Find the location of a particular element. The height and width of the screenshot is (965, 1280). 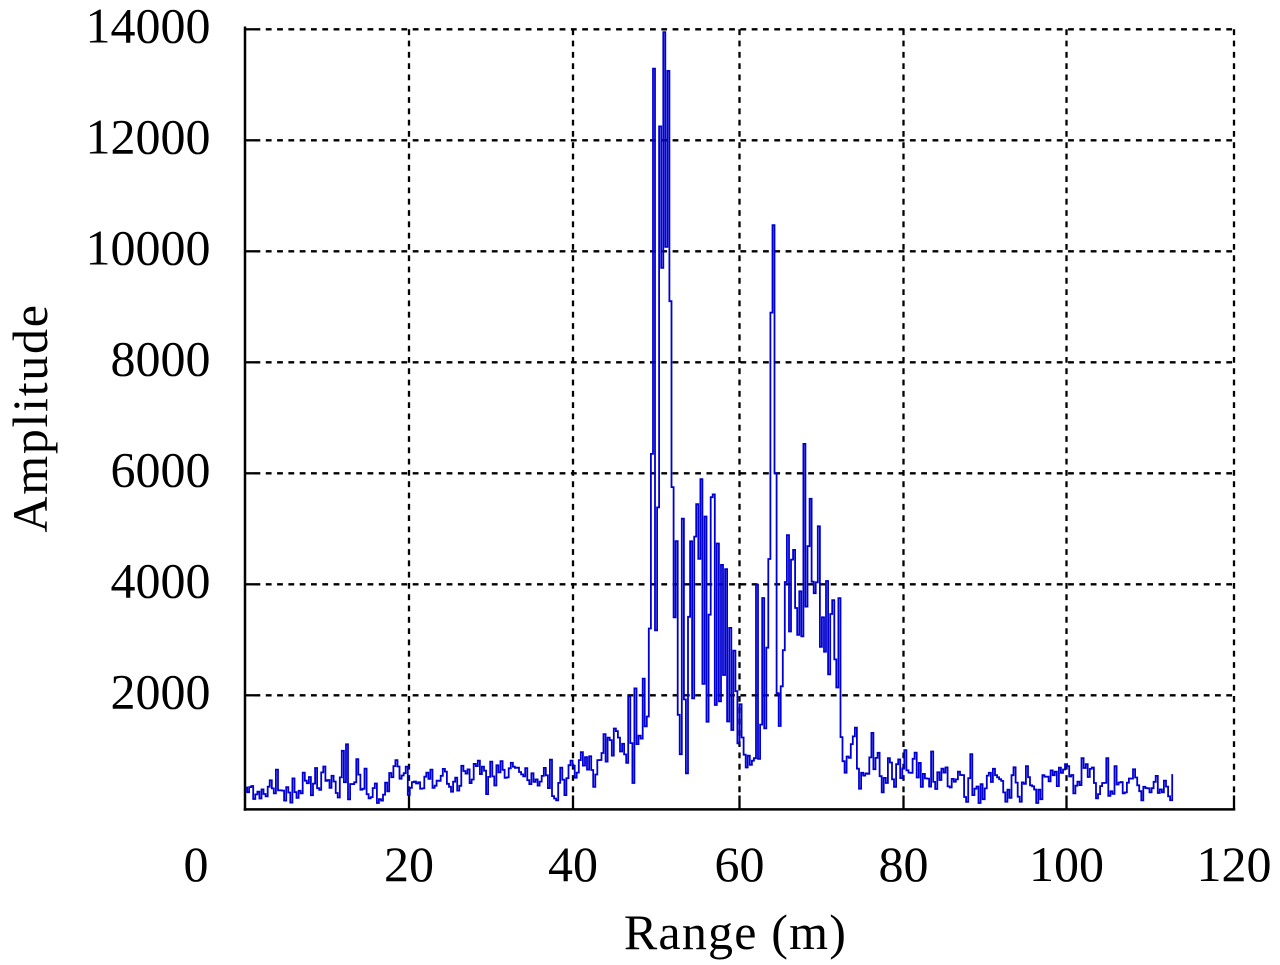

svg-text: 8000 is located at coordinates (161, 358).